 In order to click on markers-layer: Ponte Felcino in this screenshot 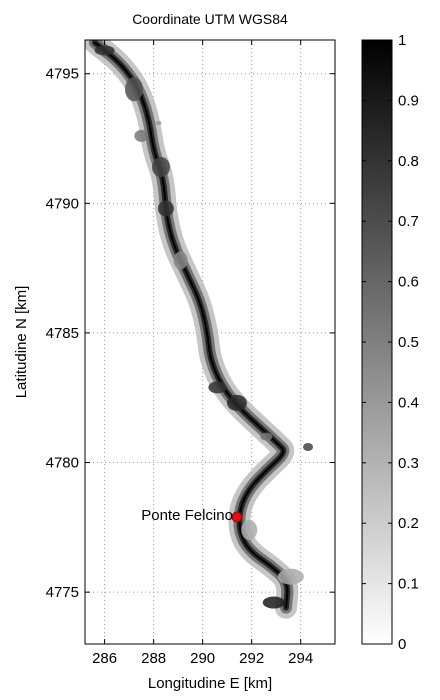, I will do `click(192, 515)`.